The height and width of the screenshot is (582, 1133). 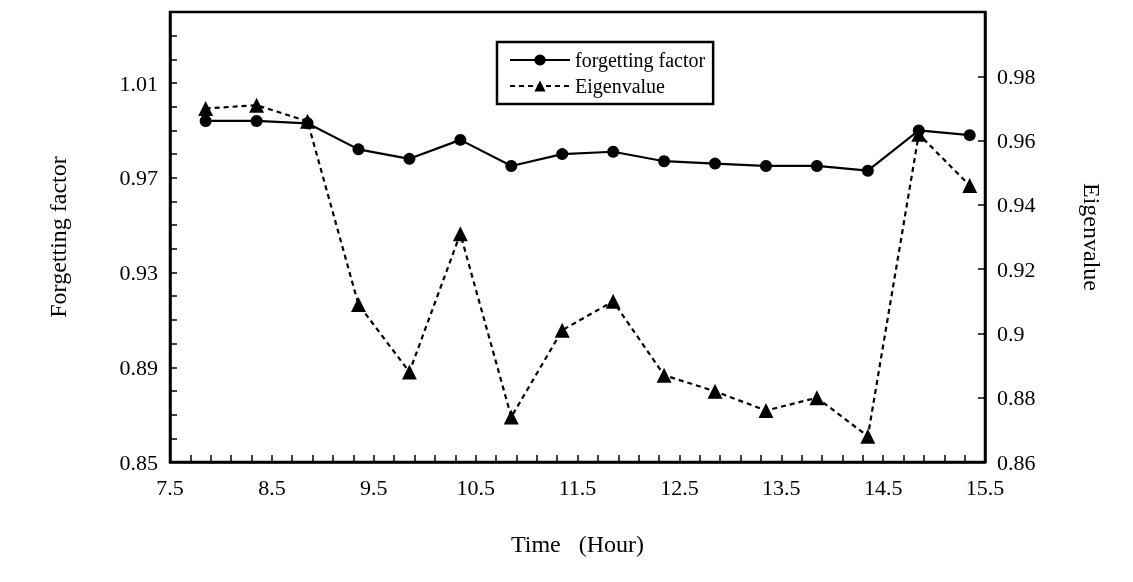 I want to click on legend-label: Eigenvalue, so click(x=620, y=86).